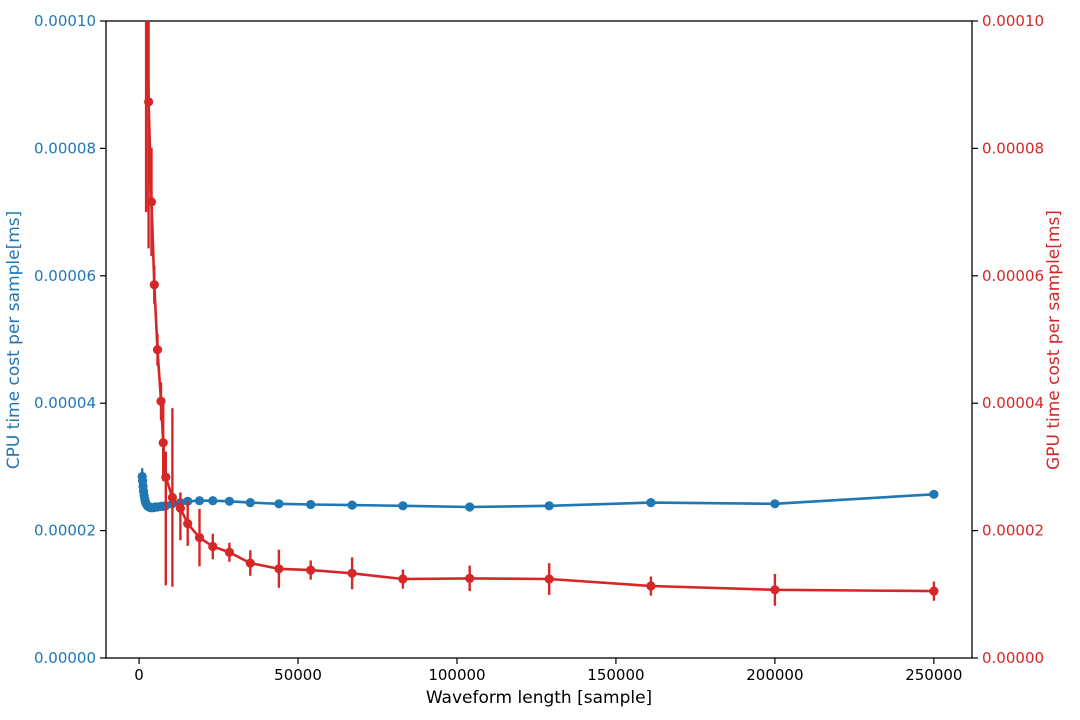  I want to click on left-y-axis-label: CPU time cost per sample[ms], so click(14, 340).